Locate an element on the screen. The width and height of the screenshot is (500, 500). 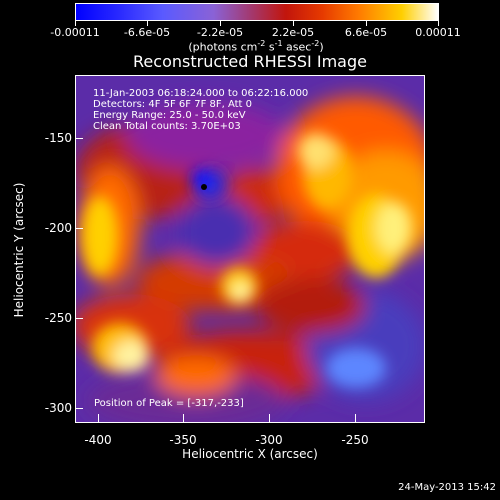
x-axis-title: Heliocentric X (arcsec) is located at coordinates (250, 454).